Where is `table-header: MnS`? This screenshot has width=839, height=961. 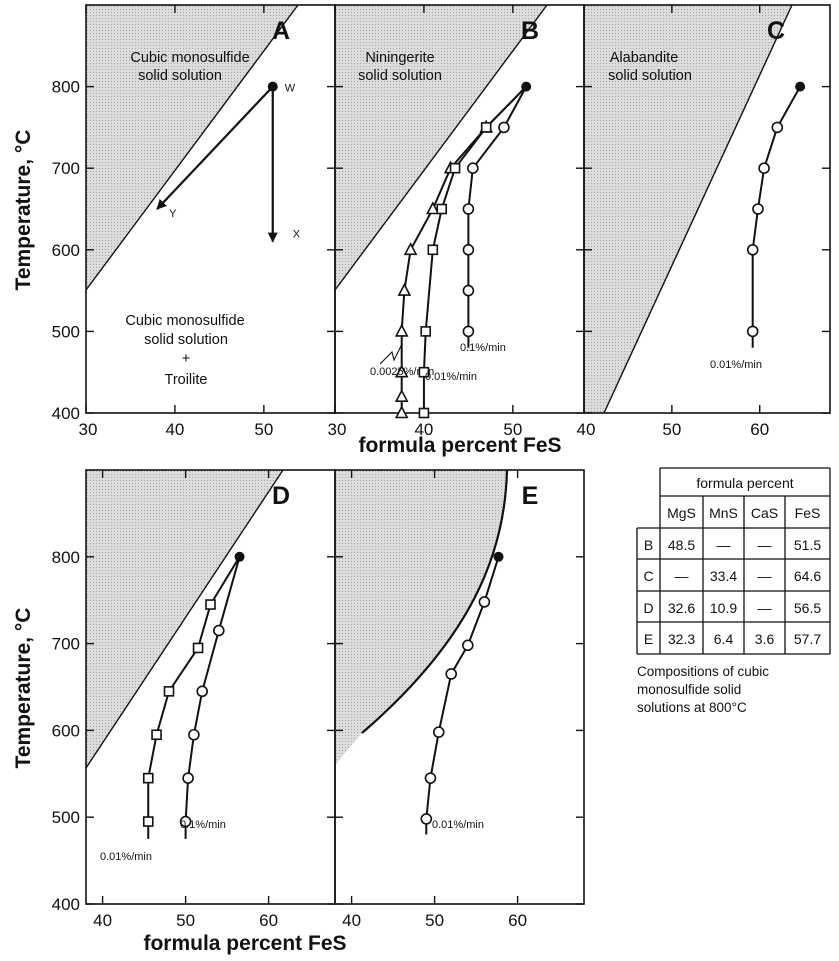 table-header: MnS is located at coordinates (723, 513).